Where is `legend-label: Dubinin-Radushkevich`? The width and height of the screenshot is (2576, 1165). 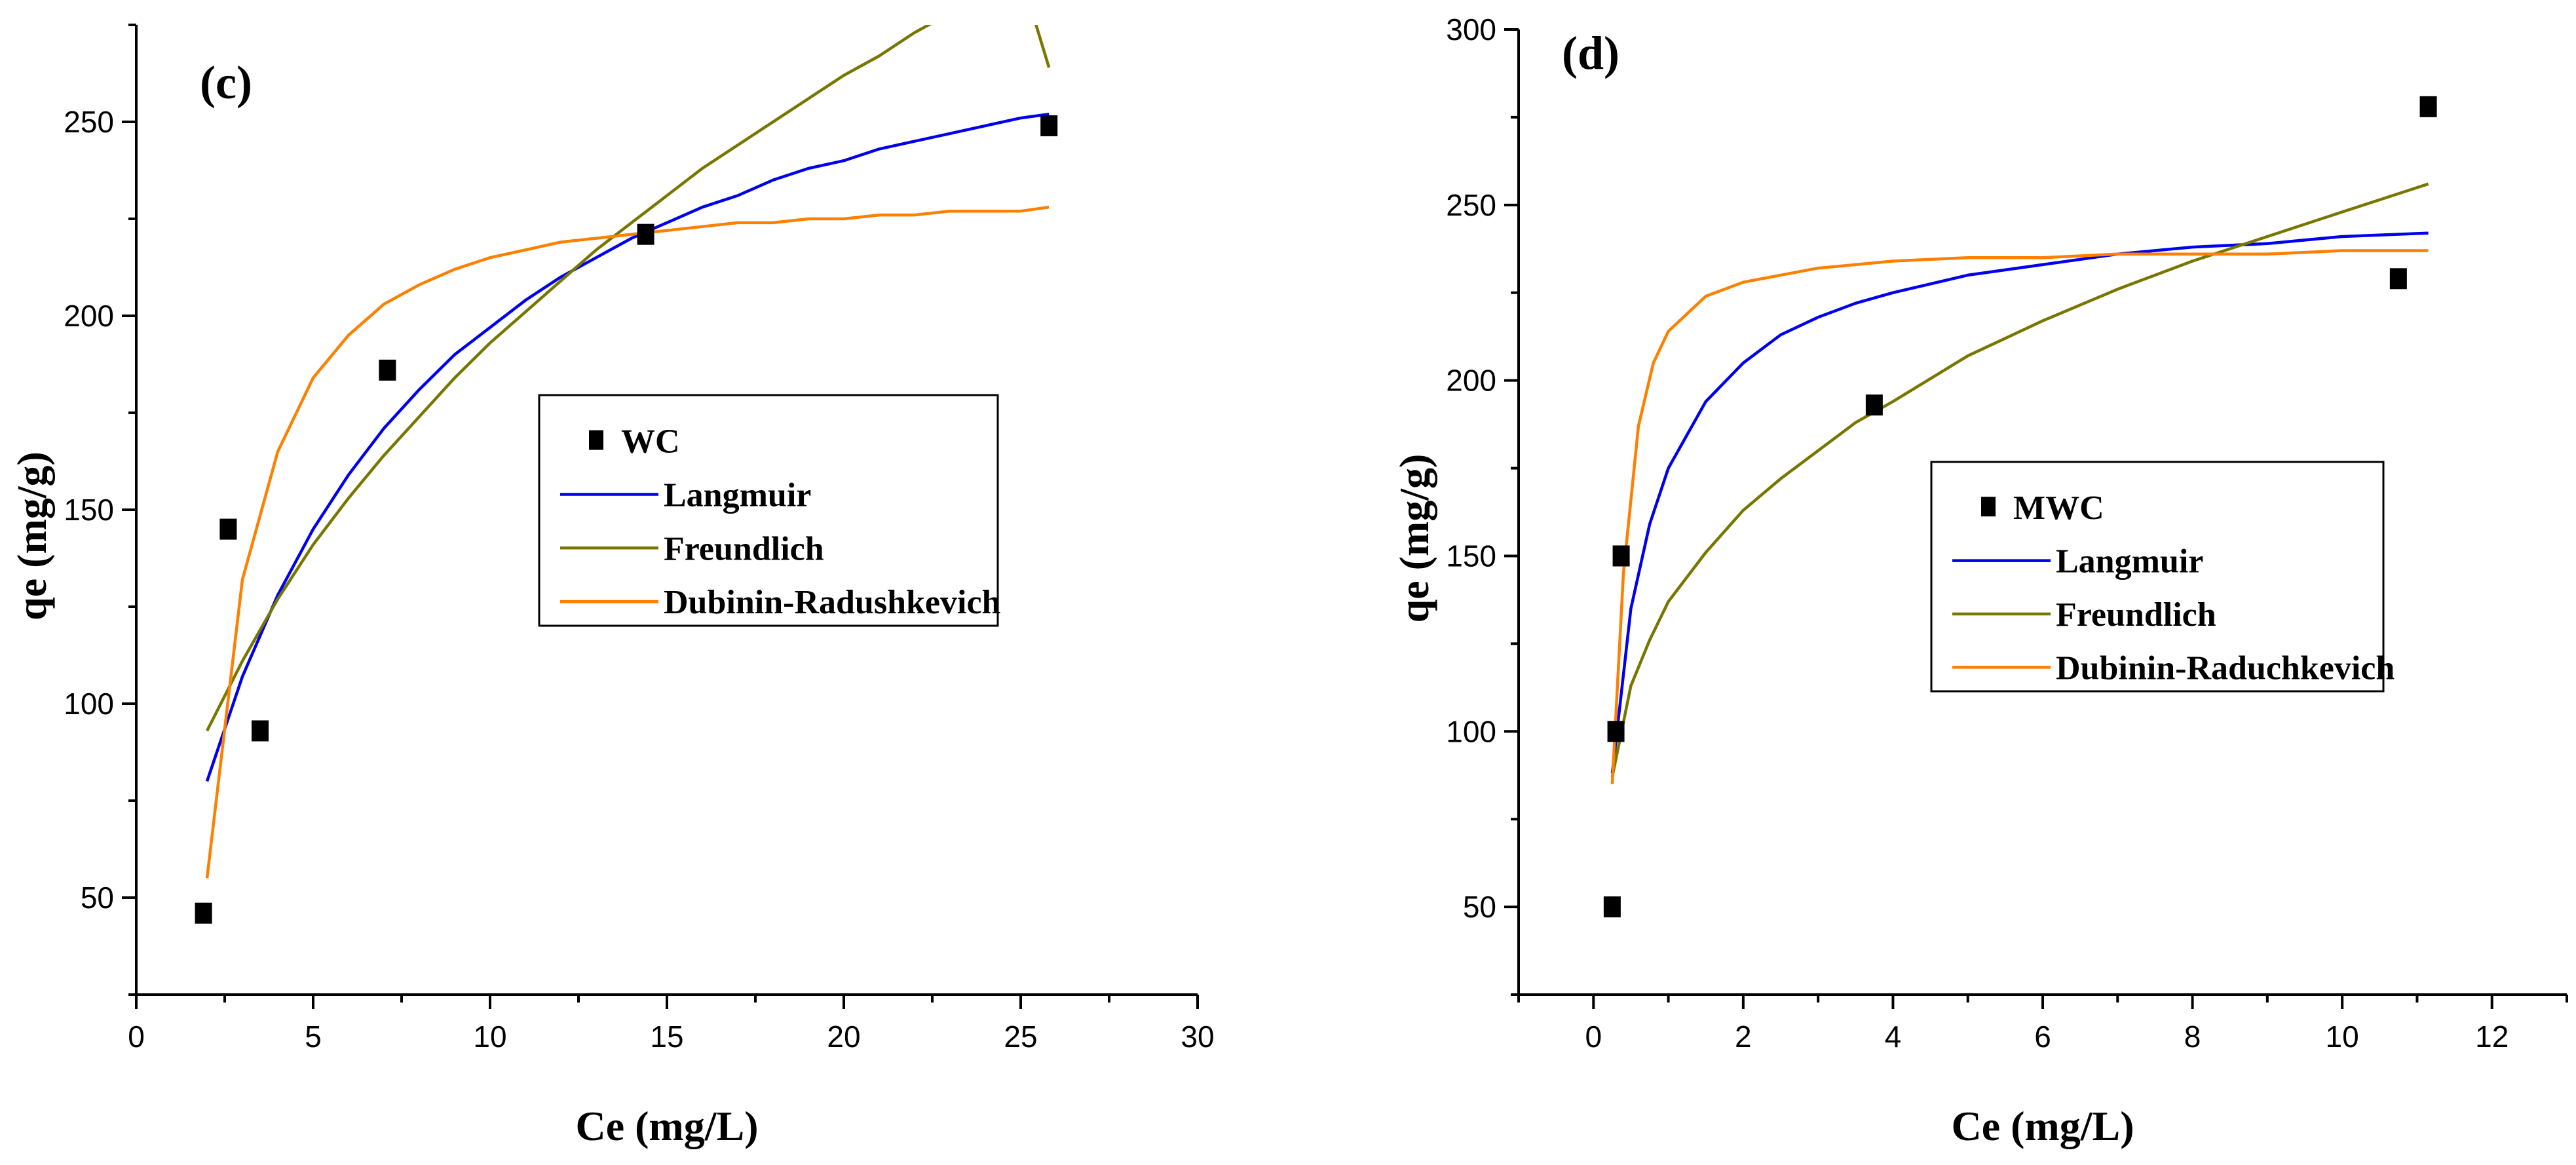
legend-label: Dubinin-Radushkevich is located at coordinates (833, 602).